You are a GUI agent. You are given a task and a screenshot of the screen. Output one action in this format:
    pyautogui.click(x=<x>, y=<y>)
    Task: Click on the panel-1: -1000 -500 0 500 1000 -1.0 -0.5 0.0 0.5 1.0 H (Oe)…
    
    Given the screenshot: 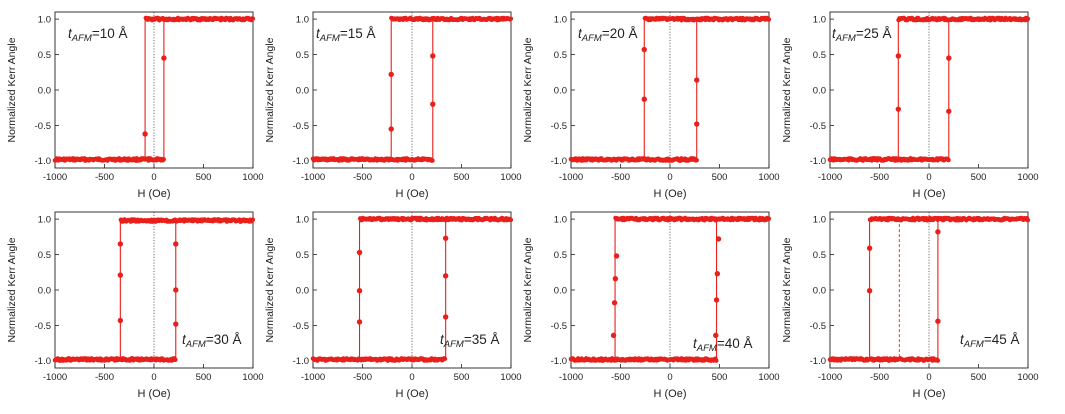 What is the action you would take?
    pyautogui.click(x=135, y=105)
    